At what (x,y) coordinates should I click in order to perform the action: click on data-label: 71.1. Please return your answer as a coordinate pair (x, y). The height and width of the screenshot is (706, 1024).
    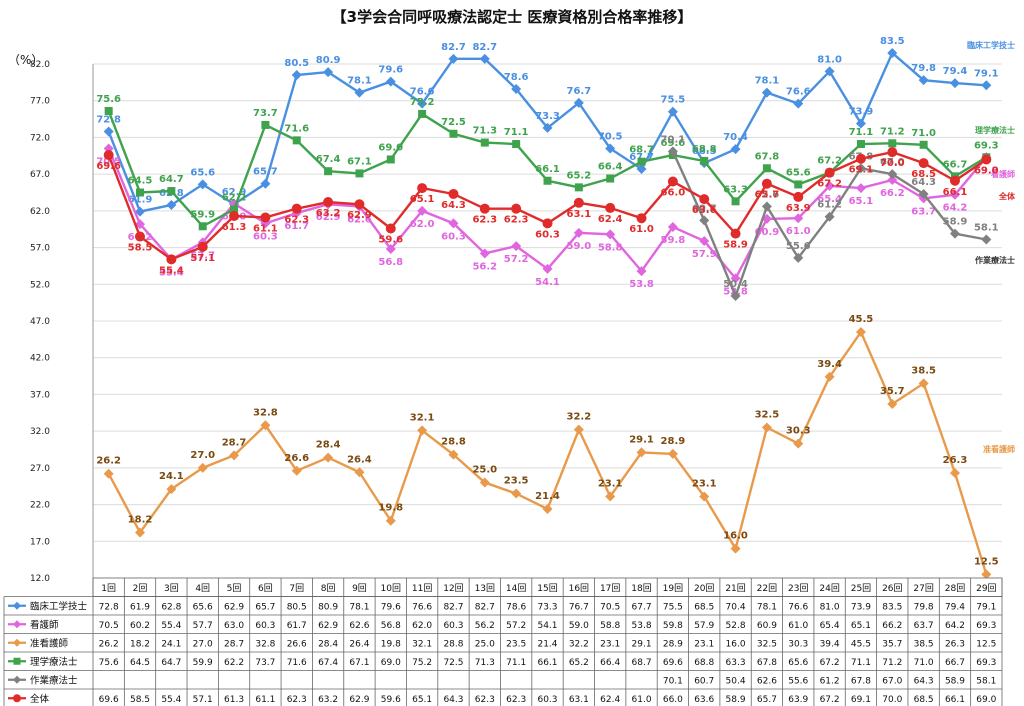
    Looking at the image, I should click on (516, 132).